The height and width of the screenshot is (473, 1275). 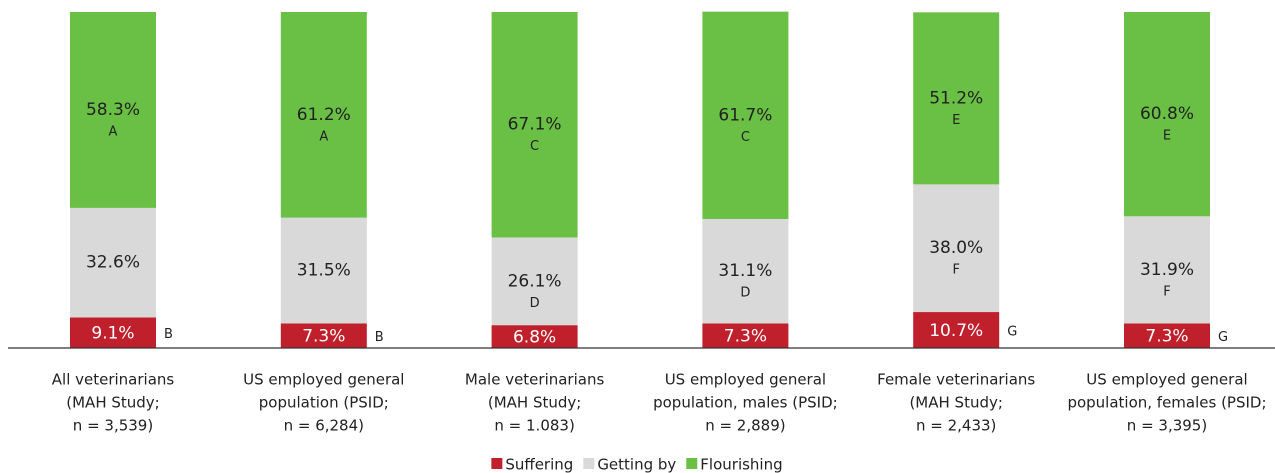 What do you see at coordinates (1166, 403) in the screenshot?
I see `x-tick-label: population, females (PSID;` at bounding box center [1166, 403].